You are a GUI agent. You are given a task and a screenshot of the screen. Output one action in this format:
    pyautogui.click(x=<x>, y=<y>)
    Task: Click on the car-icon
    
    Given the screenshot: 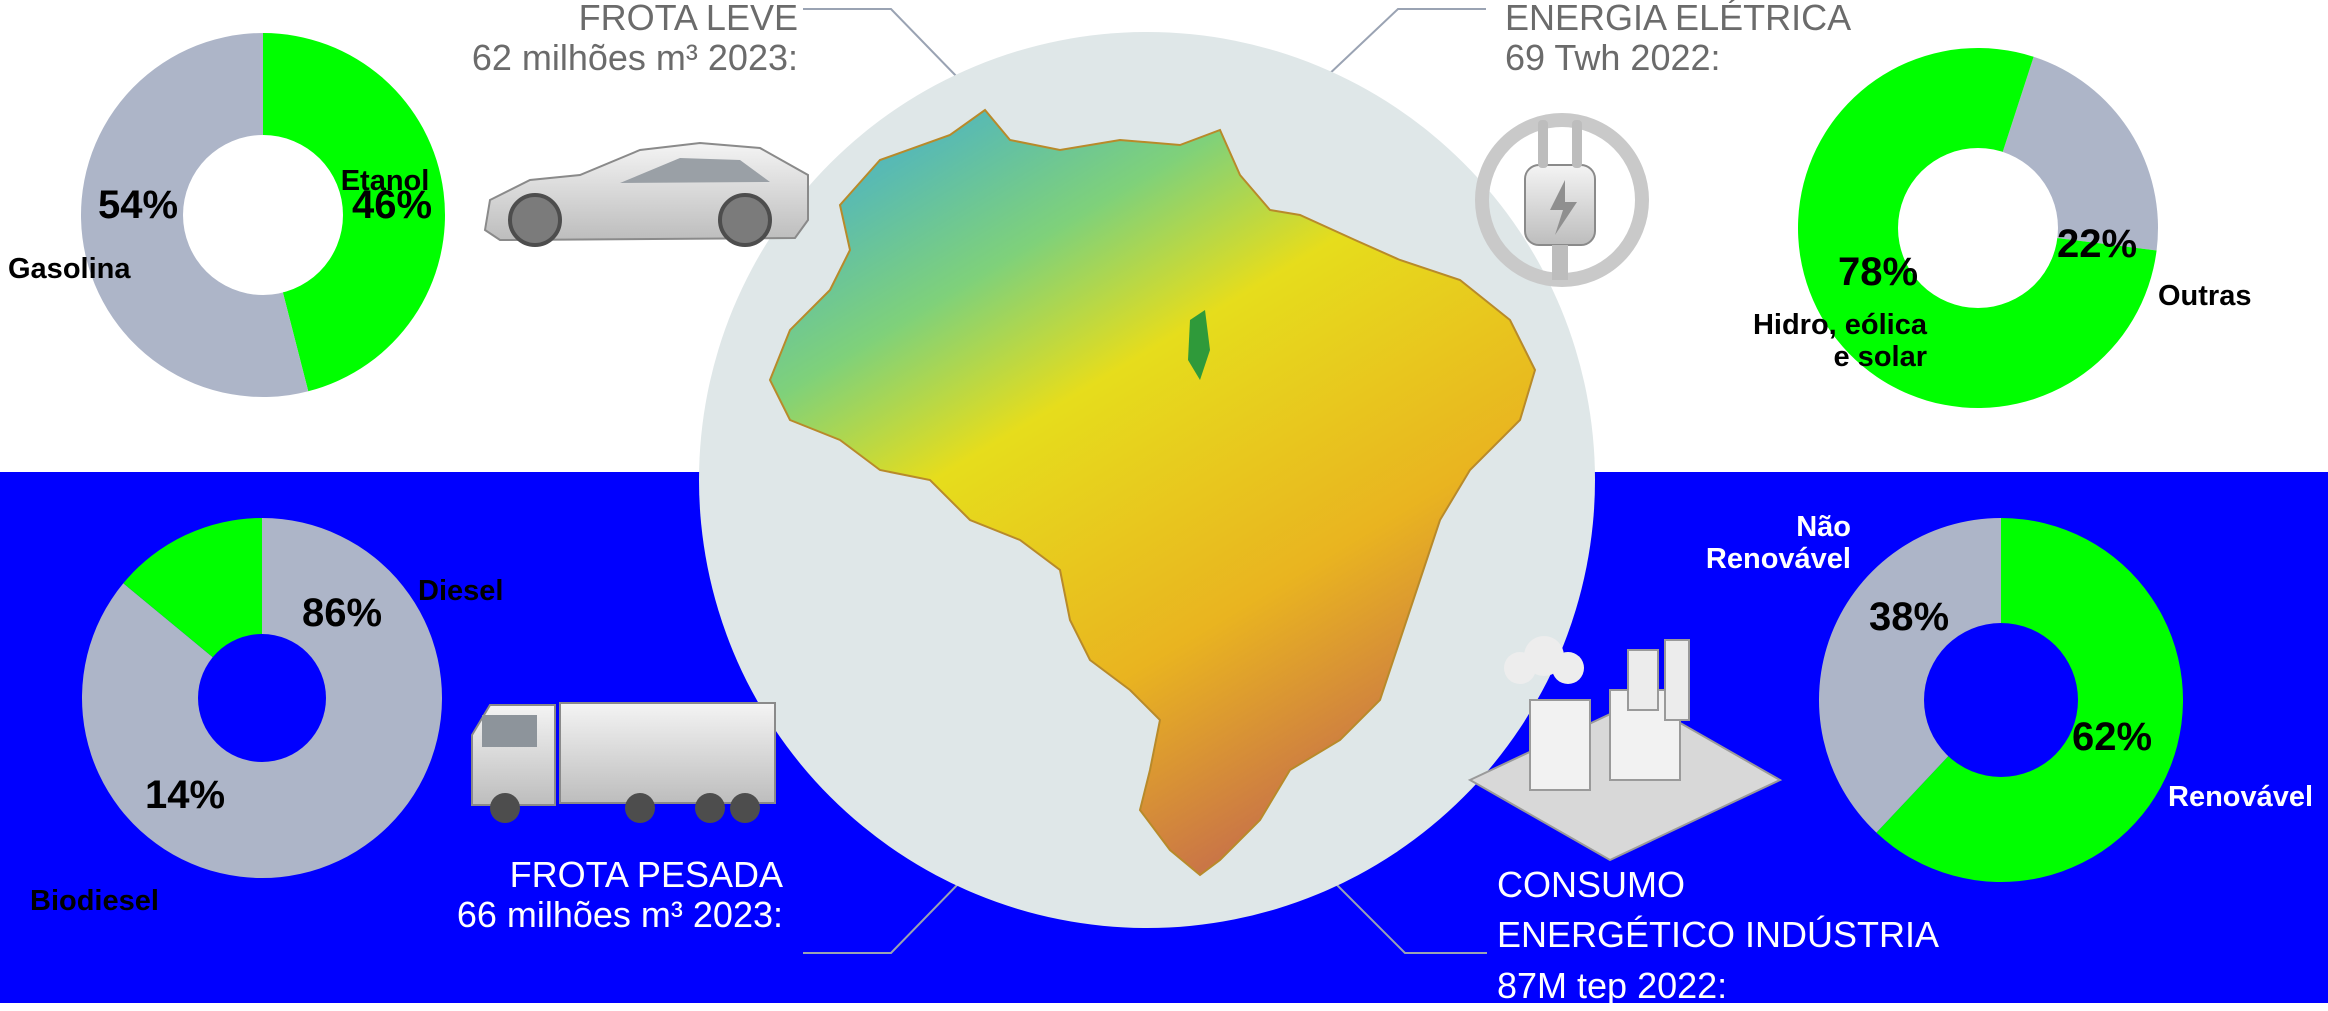 What is the action you would take?
    pyautogui.click(x=646, y=194)
    